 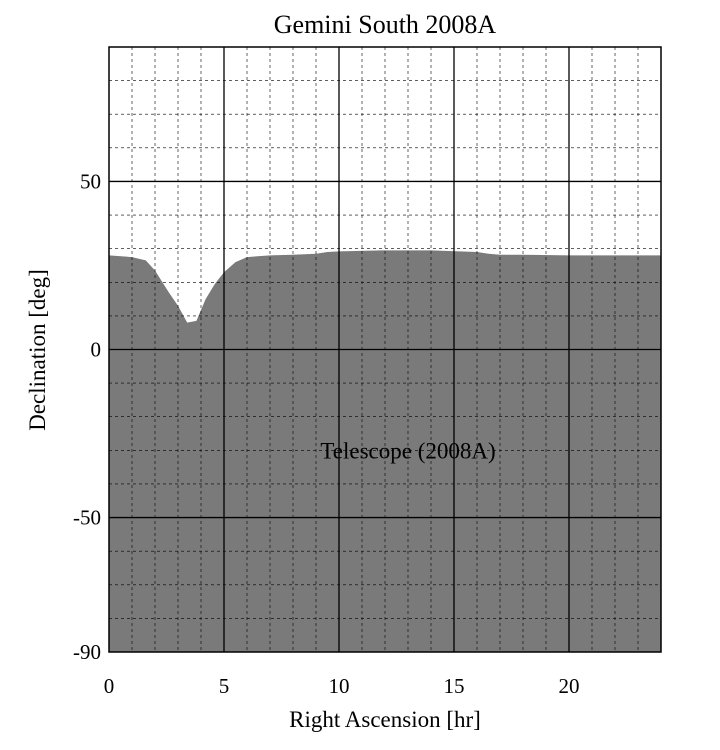 What do you see at coordinates (87, 518) in the screenshot?
I see `y-tick-label: -50` at bounding box center [87, 518].